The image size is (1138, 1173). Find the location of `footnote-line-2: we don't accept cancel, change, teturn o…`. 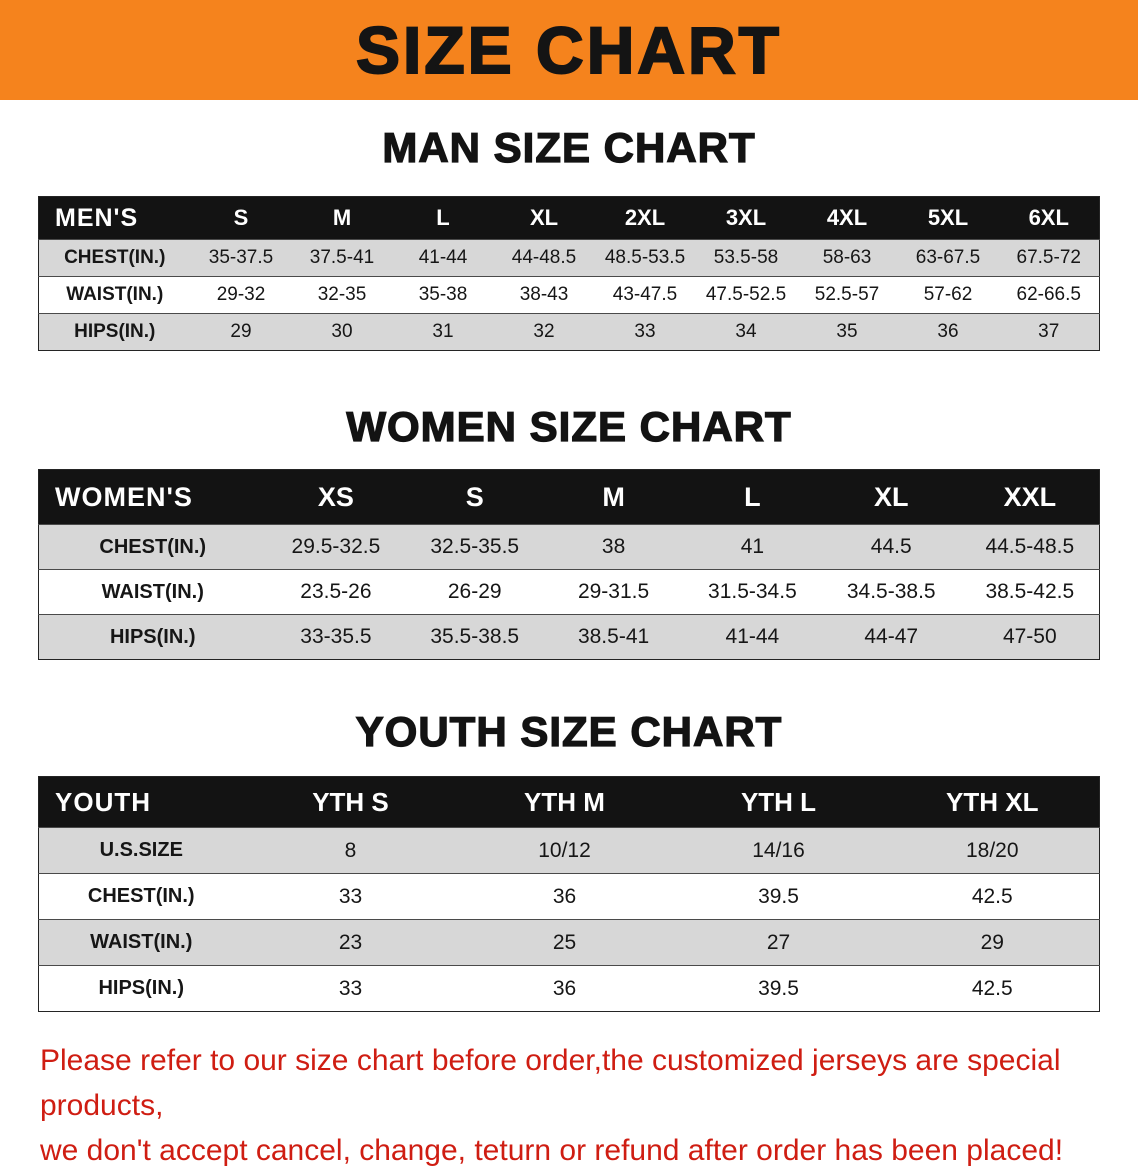

footnote-line-2: we don't accept cancel, change, teturn o… is located at coordinates (552, 1150).